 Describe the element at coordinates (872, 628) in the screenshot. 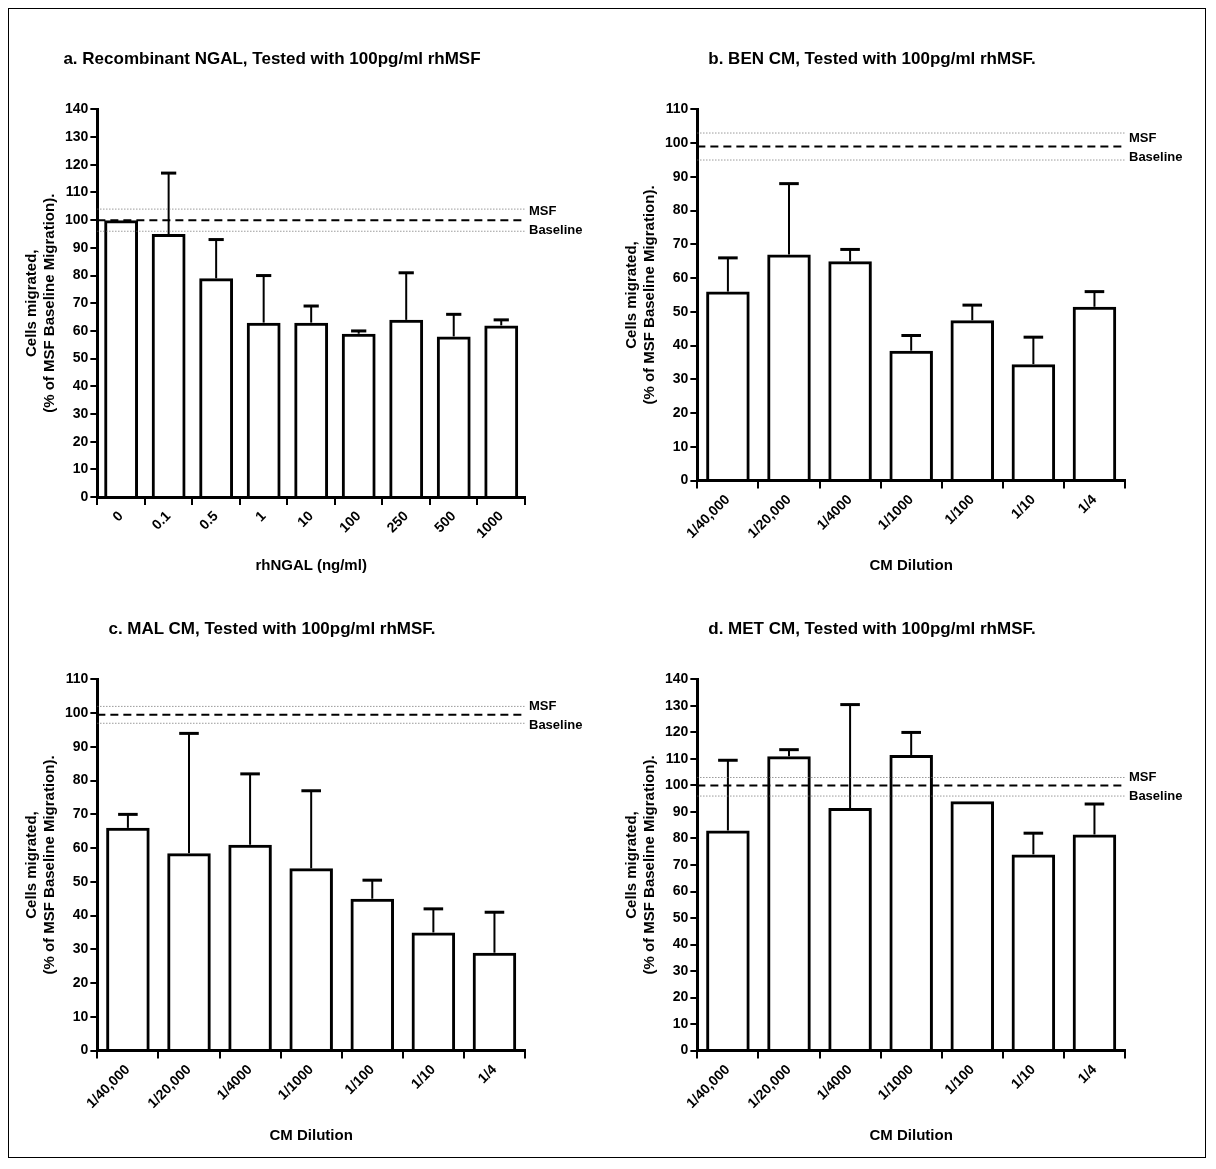

I see `chart-title: d. MET CM, Tested with 100pg/ml rhMSF.` at that location.